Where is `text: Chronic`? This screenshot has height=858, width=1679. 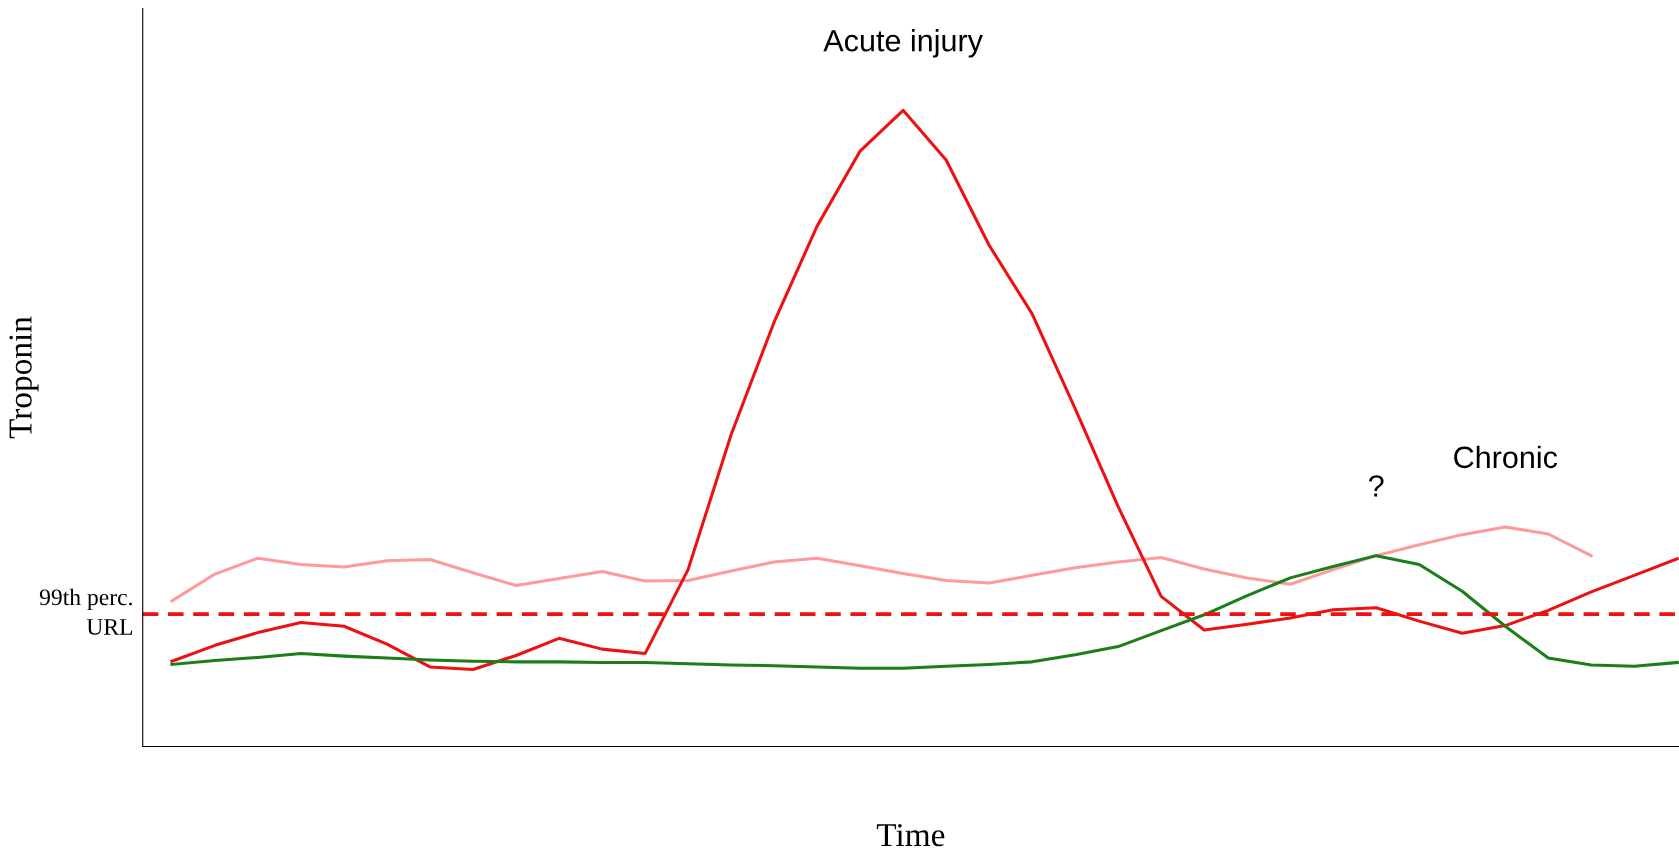
text: Chronic is located at coordinates (1506, 457).